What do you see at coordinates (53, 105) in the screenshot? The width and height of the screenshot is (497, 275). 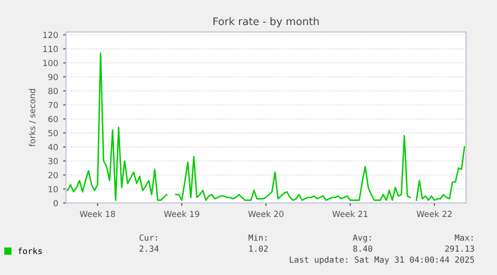 I see `y-tick-label: 70` at bounding box center [53, 105].